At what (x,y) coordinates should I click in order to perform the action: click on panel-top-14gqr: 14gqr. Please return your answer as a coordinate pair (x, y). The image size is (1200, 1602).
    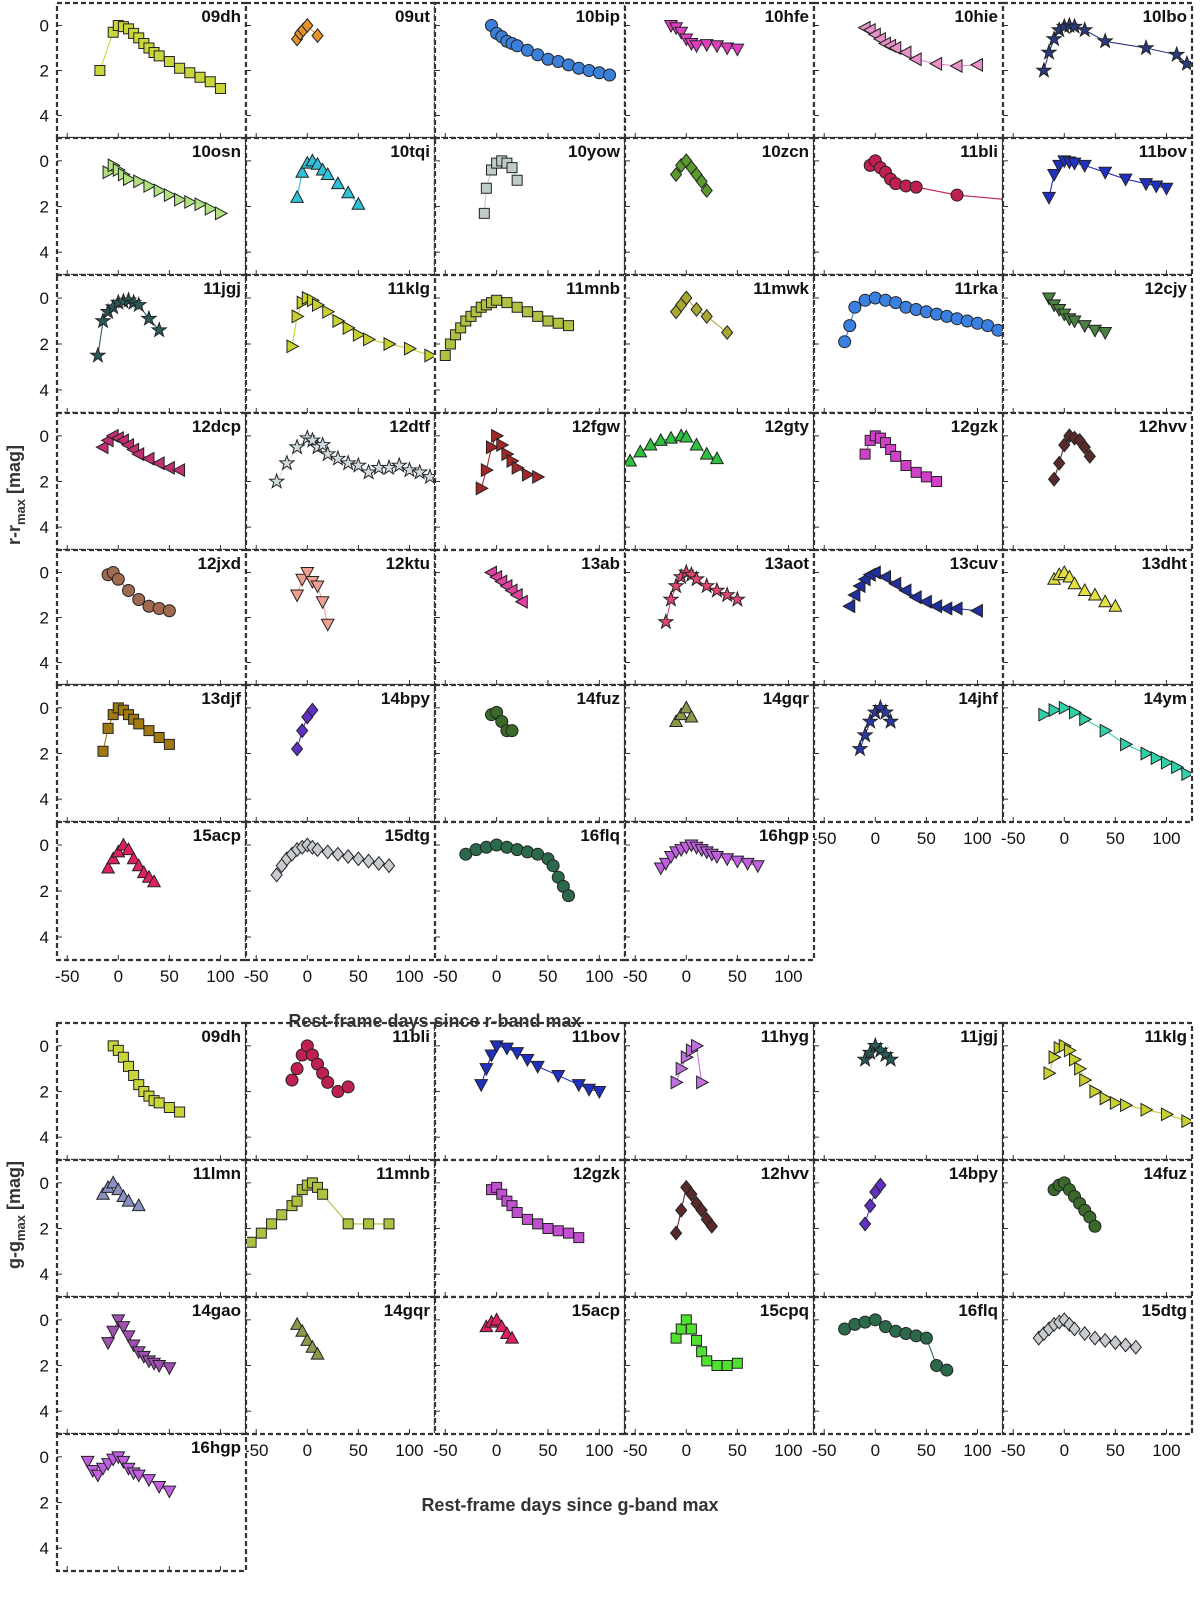
    Looking at the image, I should click on (719, 753).